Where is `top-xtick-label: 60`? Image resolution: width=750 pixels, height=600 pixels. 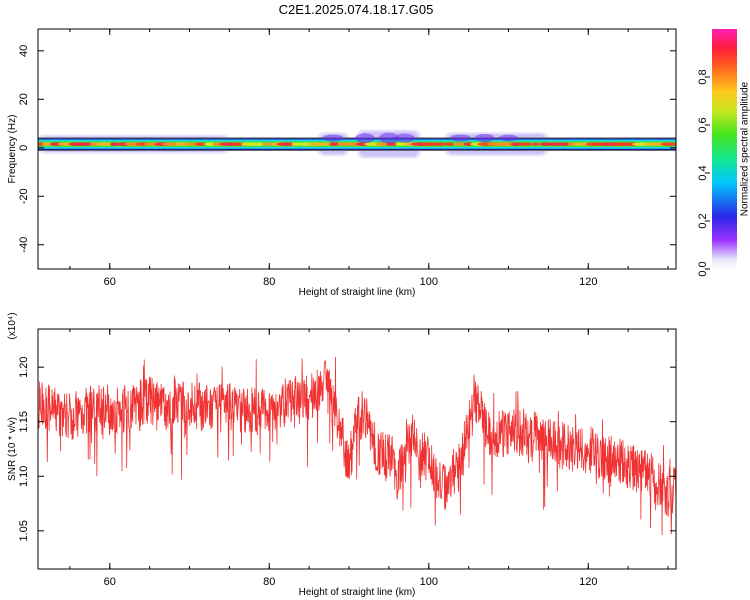 top-xtick-label: 60 is located at coordinates (110, 282).